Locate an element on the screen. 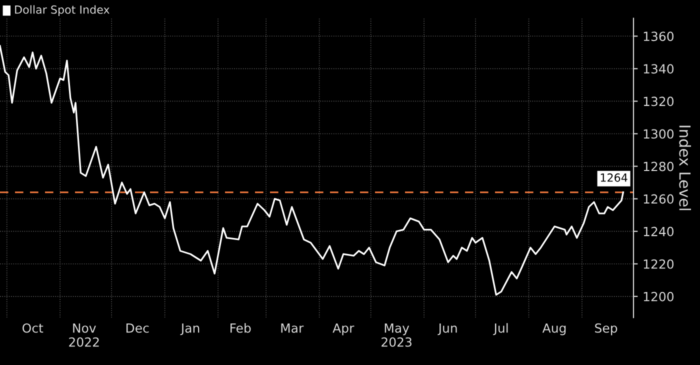  y-tick-label: 1280 is located at coordinates (659, 167).